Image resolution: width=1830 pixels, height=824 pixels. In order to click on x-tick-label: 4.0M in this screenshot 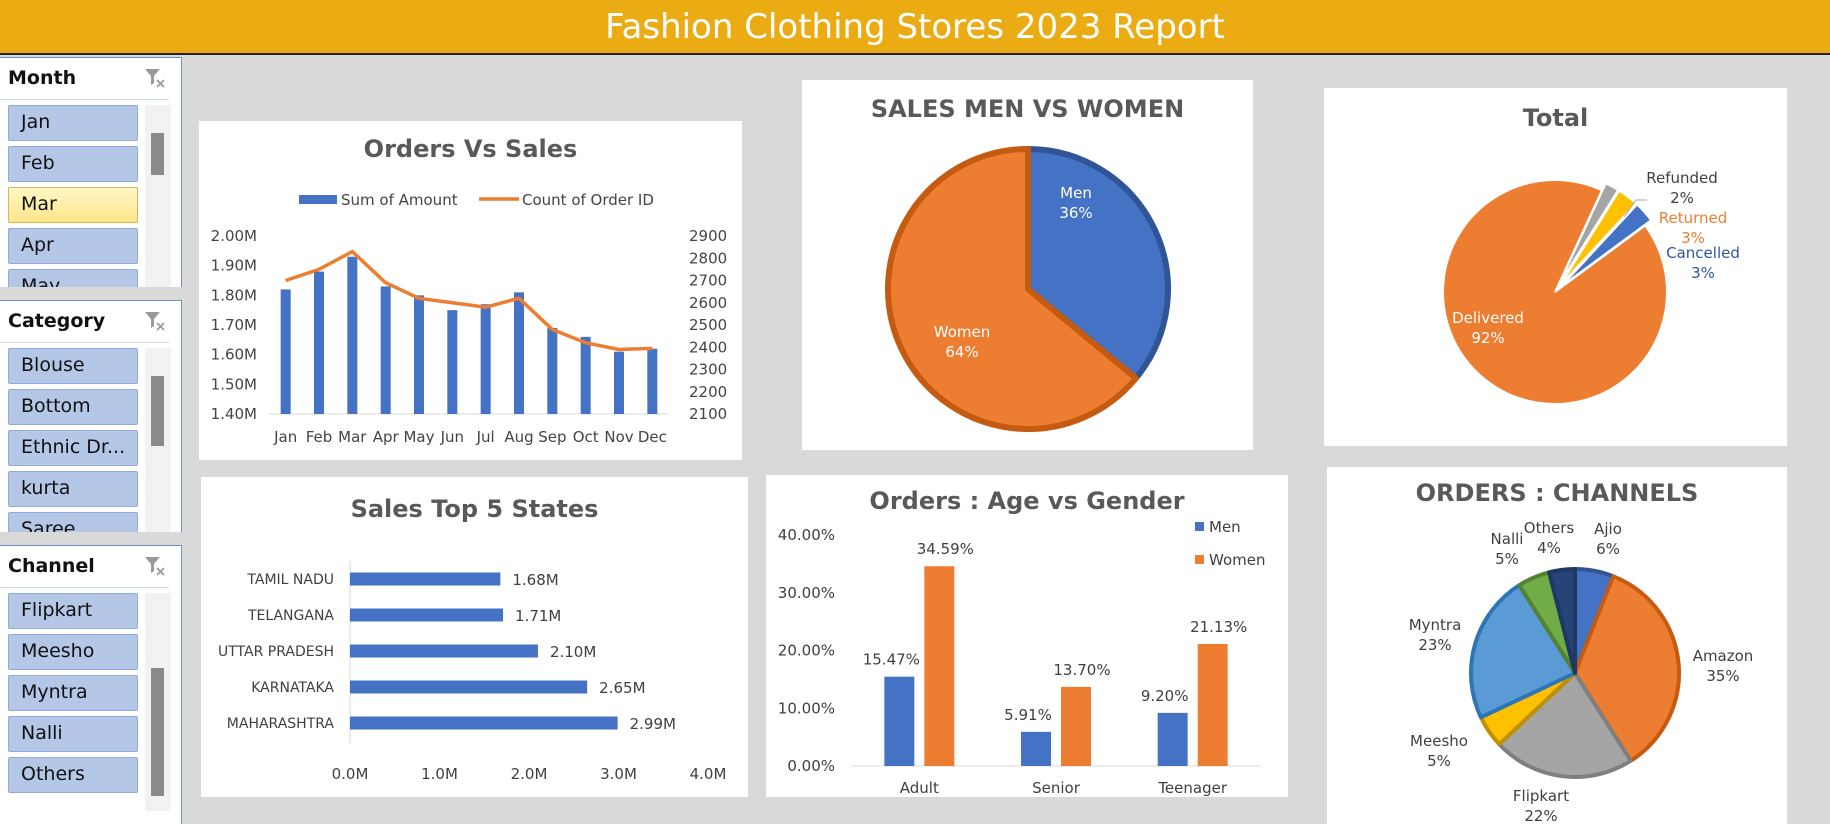, I will do `click(708, 774)`.